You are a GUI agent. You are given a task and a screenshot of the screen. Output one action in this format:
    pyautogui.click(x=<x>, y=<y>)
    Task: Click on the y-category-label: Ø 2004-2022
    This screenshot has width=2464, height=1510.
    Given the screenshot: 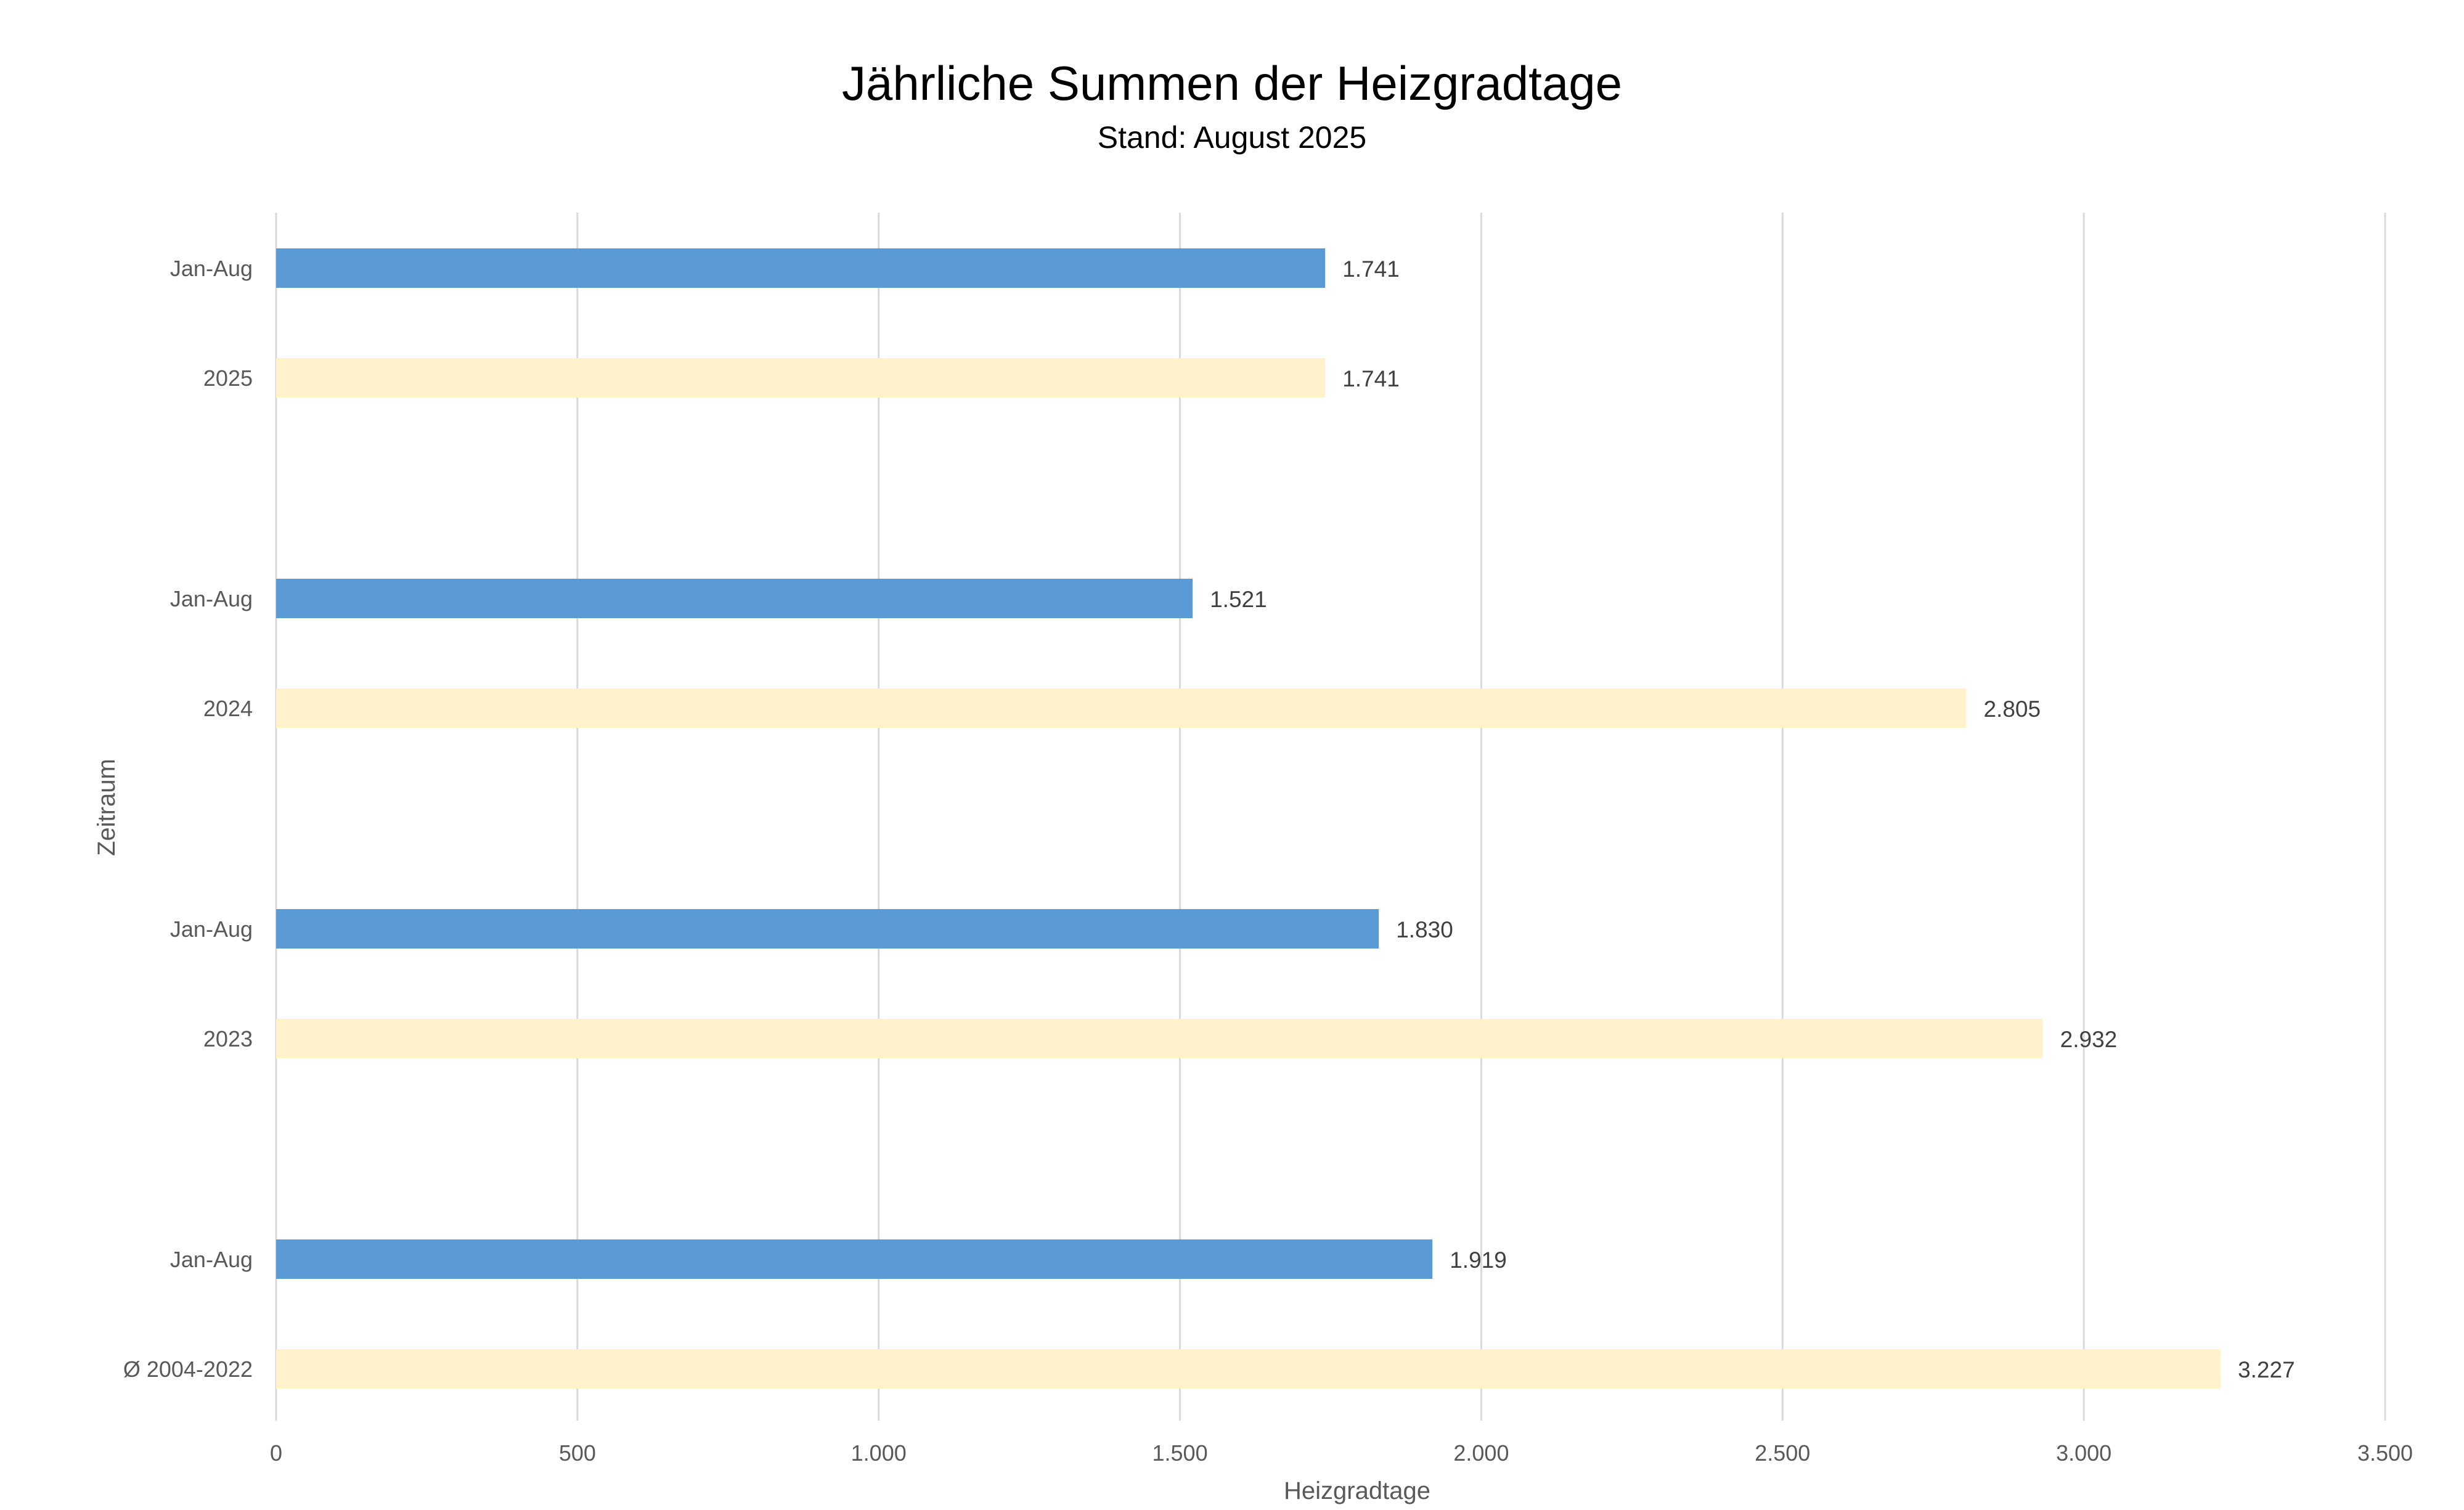 What is the action you would take?
    pyautogui.click(x=188, y=1369)
    